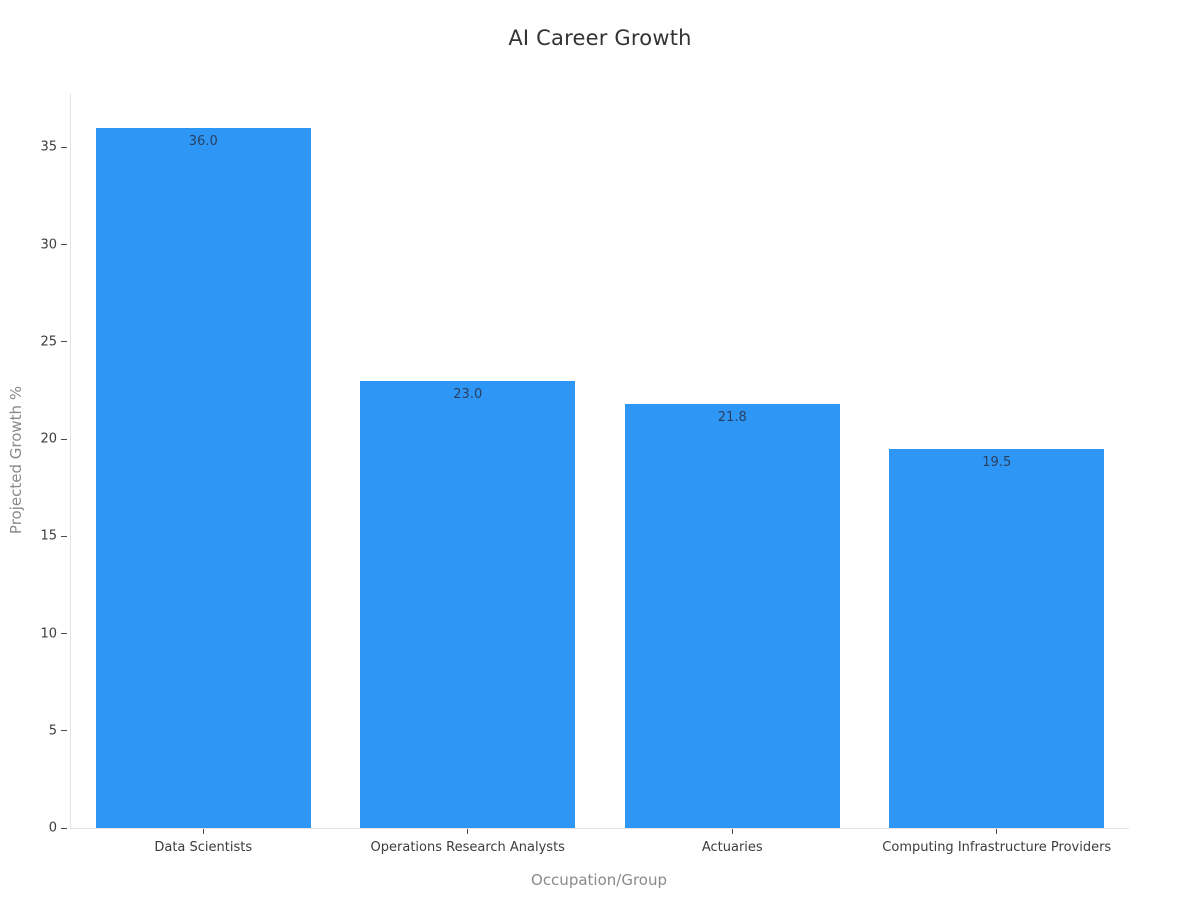 This screenshot has width=1200, height=900. What do you see at coordinates (203, 847) in the screenshot?
I see `x-axis-category-label: Data Scientists` at bounding box center [203, 847].